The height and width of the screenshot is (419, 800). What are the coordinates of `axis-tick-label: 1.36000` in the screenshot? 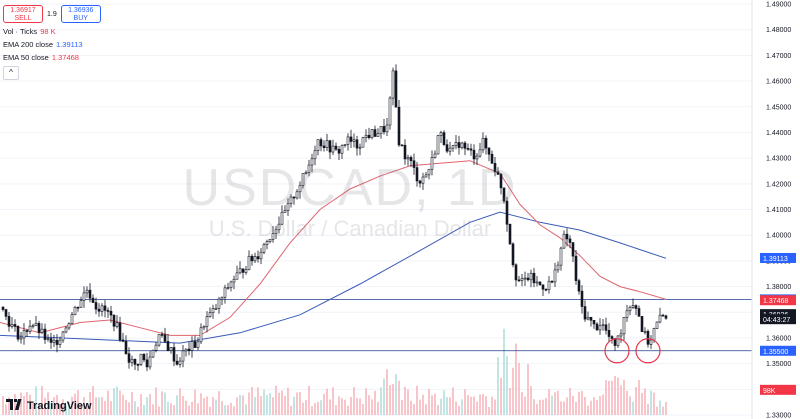 It's located at (778, 338).